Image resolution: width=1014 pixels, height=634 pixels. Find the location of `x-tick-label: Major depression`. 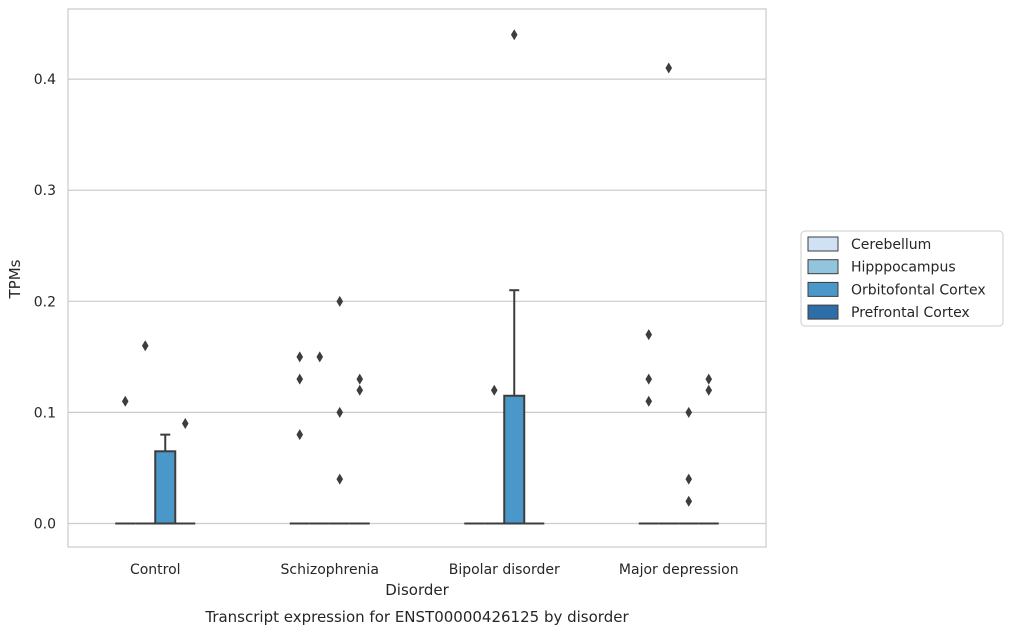

x-tick-label: Major depression is located at coordinates (679, 570).